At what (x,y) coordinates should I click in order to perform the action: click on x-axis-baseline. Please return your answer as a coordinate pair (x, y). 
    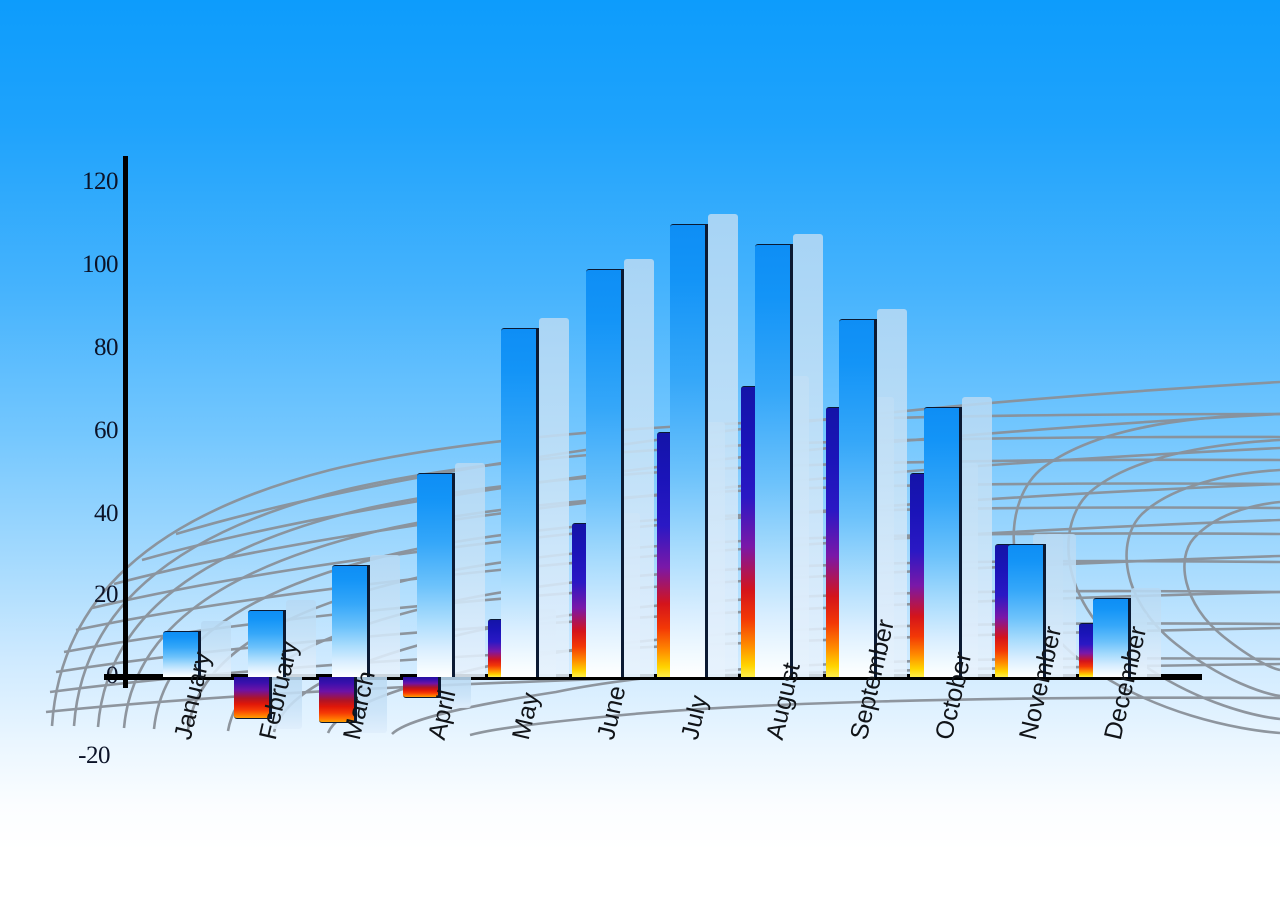
    Looking at the image, I should click on (653, 677).